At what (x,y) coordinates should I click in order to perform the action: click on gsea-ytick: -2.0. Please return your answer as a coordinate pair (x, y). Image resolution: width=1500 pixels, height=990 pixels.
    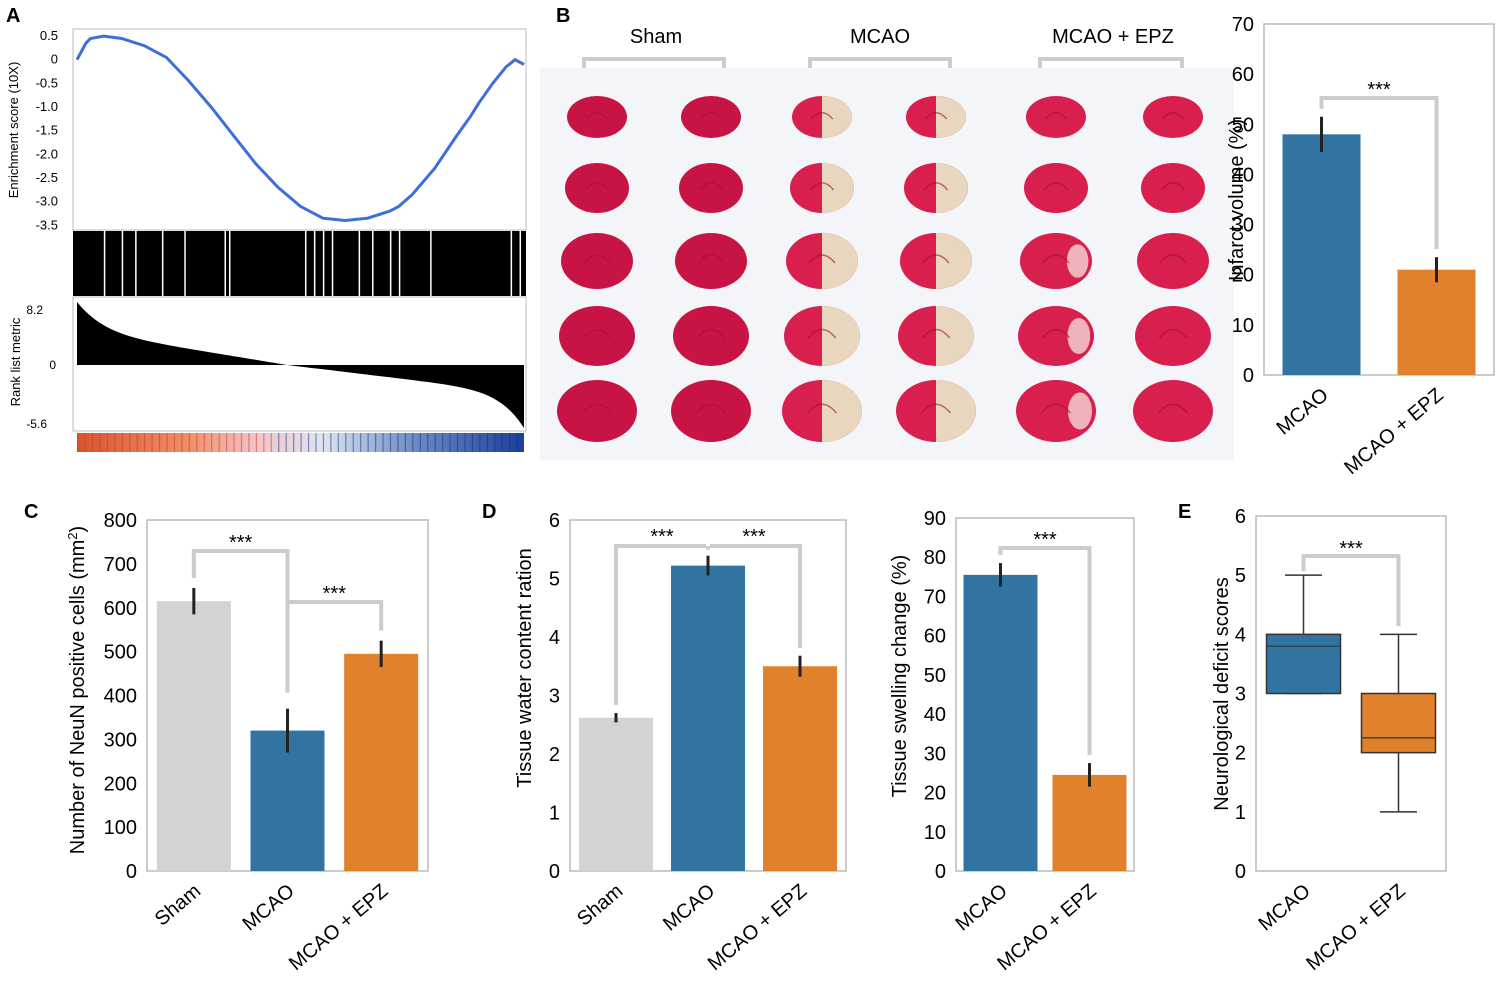
    Looking at the image, I should click on (47, 153).